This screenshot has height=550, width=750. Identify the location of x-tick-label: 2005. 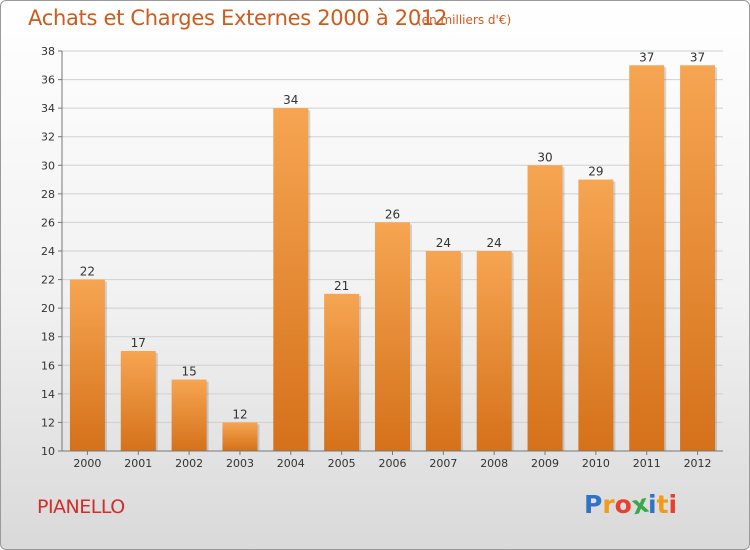
(342, 463).